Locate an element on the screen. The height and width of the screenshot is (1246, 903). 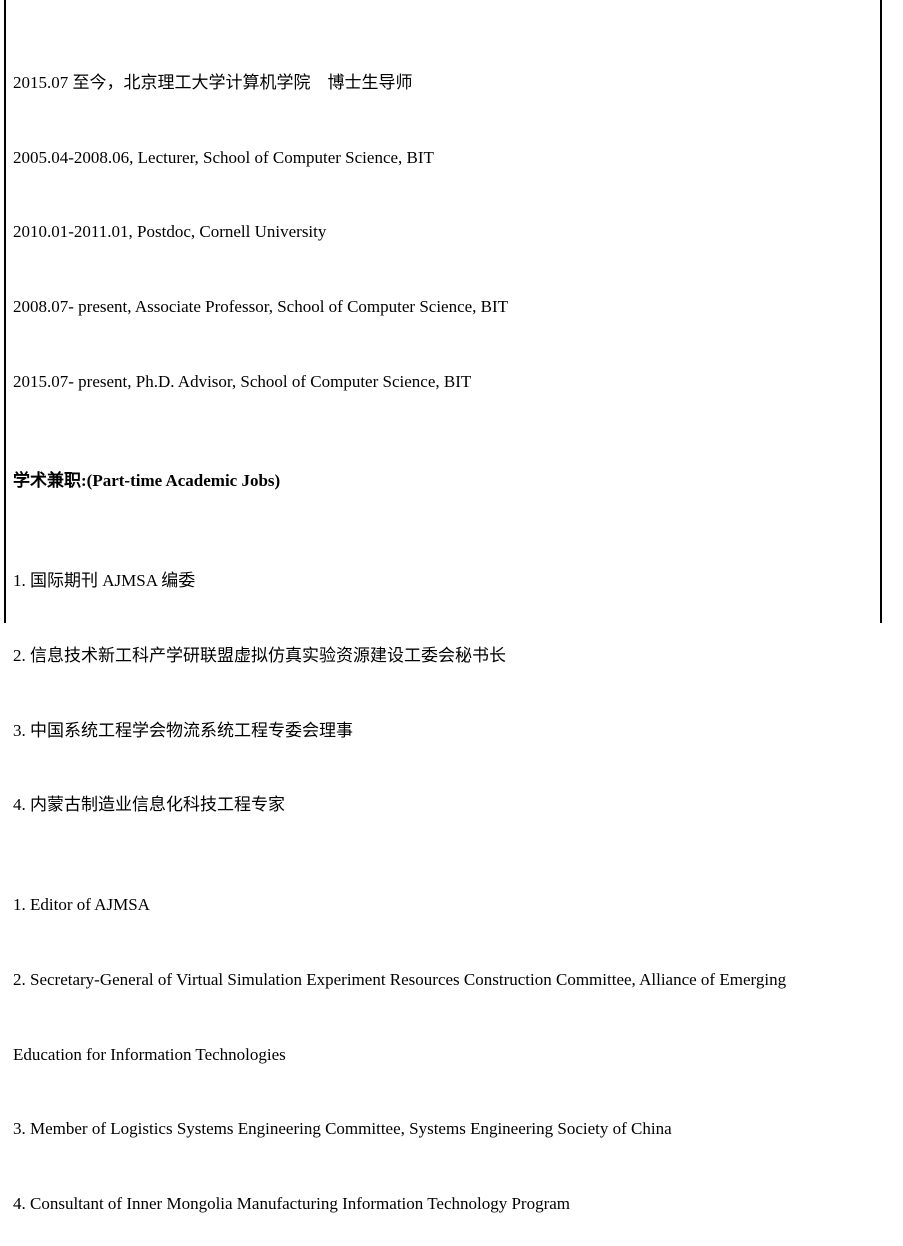
jobs-item-cn: 1. 国际期刊 AJMSA 编委 is located at coordinates (104, 581).